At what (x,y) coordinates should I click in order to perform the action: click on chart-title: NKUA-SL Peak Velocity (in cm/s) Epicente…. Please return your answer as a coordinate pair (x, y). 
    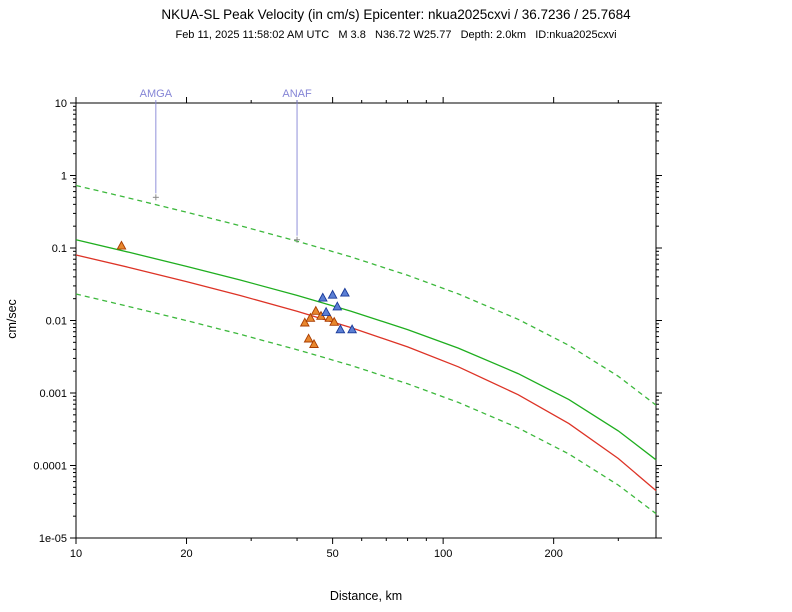
    Looking at the image, I should click on (396, 14).